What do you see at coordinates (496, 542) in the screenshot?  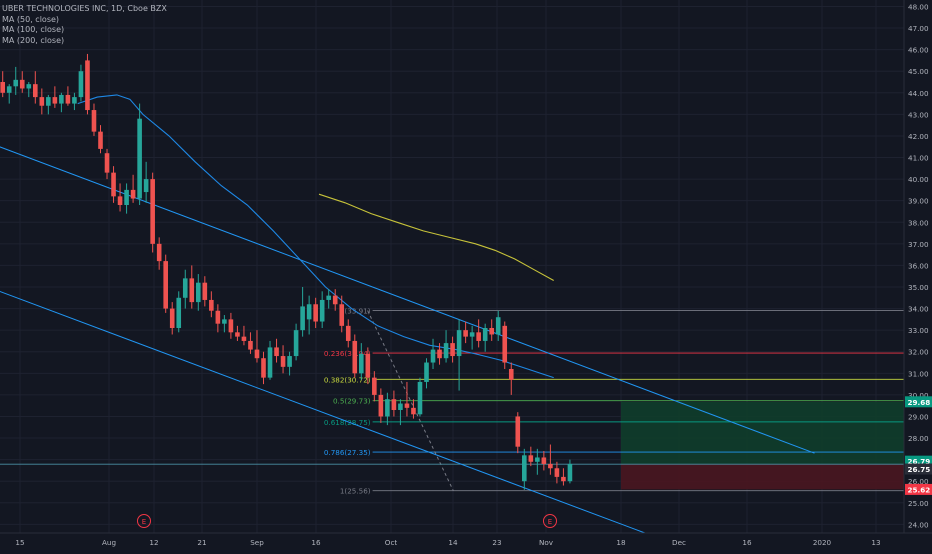 I see `x-tick-label: 23` at bounding box center [496, 542].